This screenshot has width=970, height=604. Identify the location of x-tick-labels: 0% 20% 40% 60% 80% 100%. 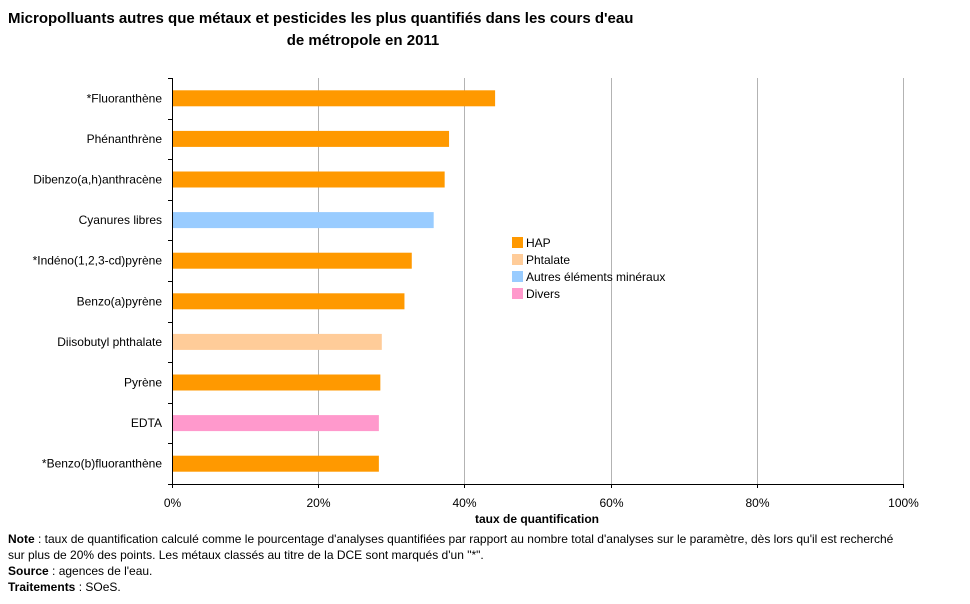
(541, 503).